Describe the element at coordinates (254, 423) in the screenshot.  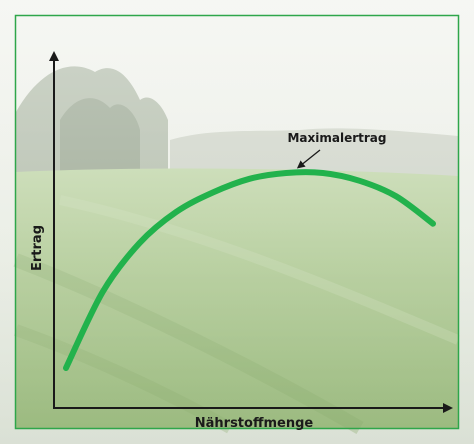
I see `x-axis-label: Nährstoffmenge` at that location.